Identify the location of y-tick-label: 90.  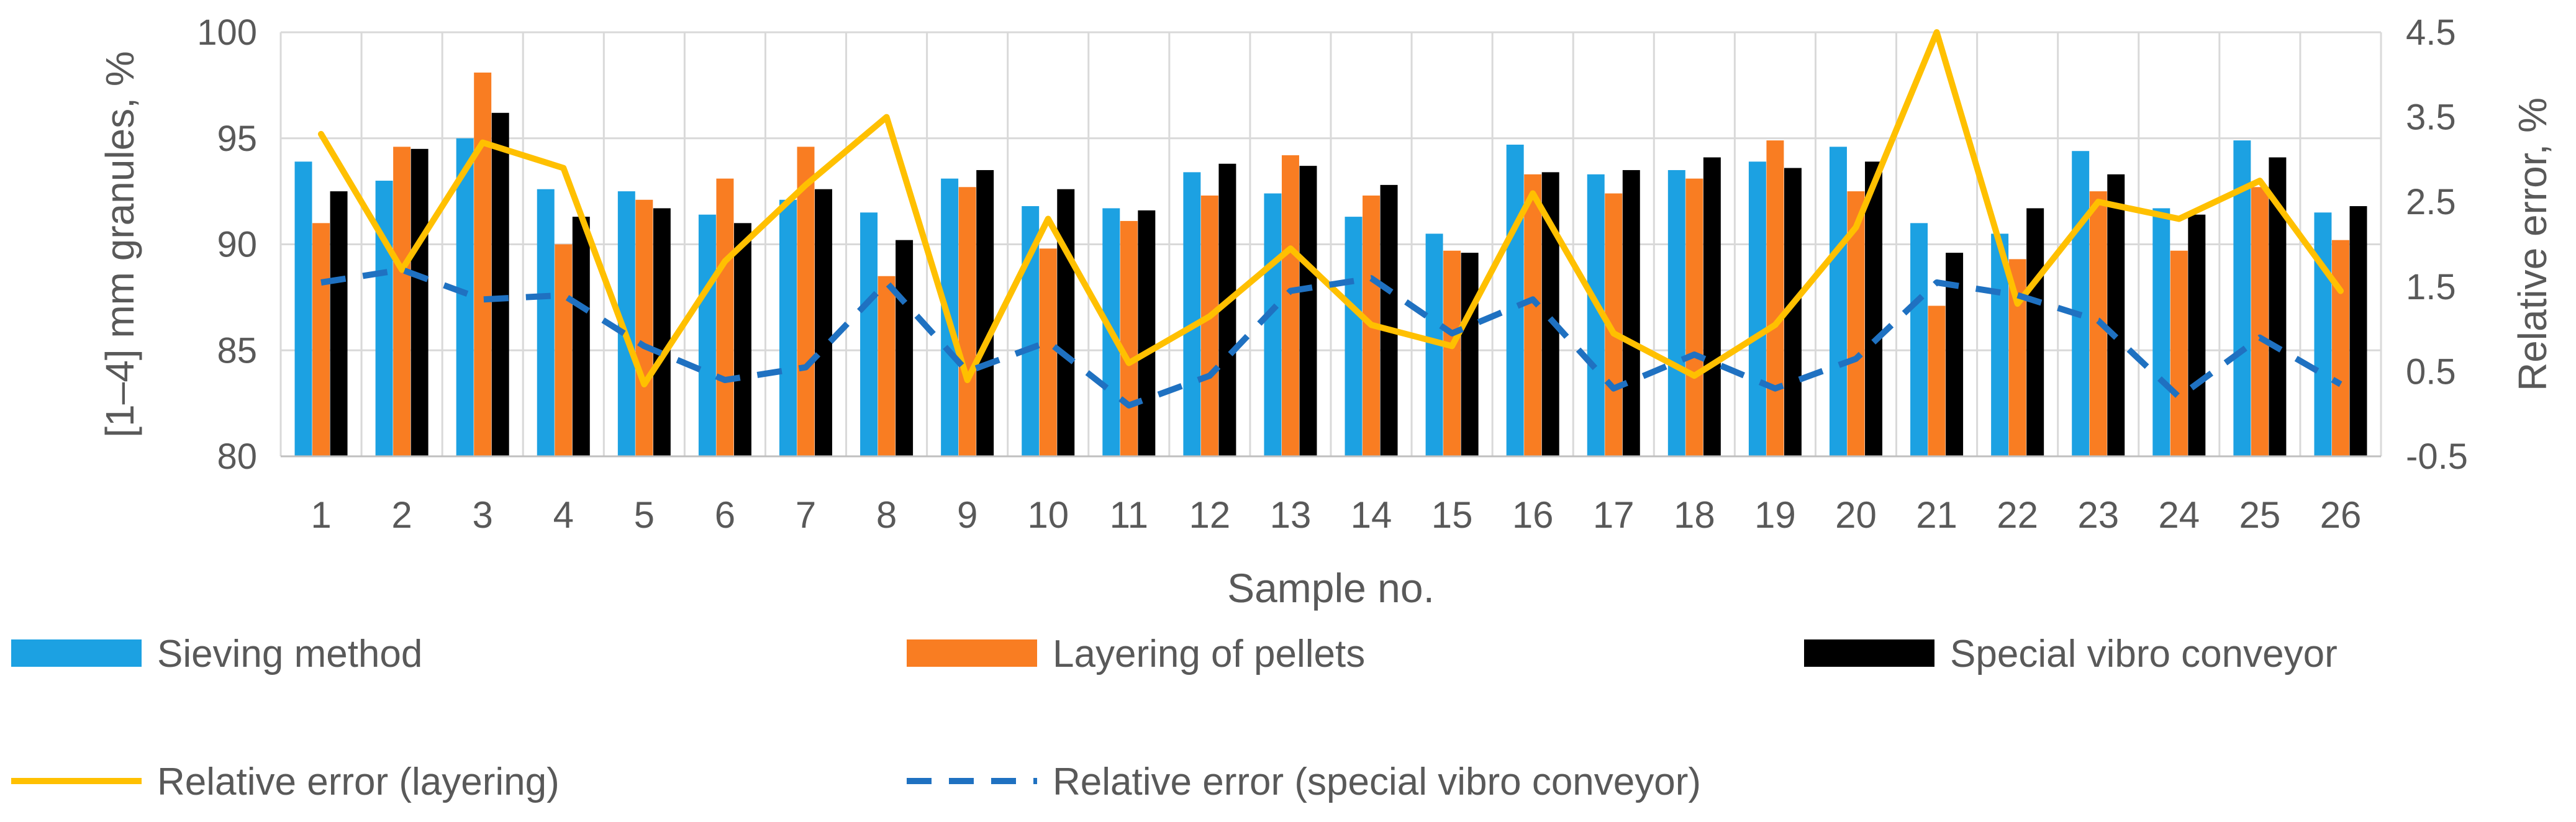
(237, 245).